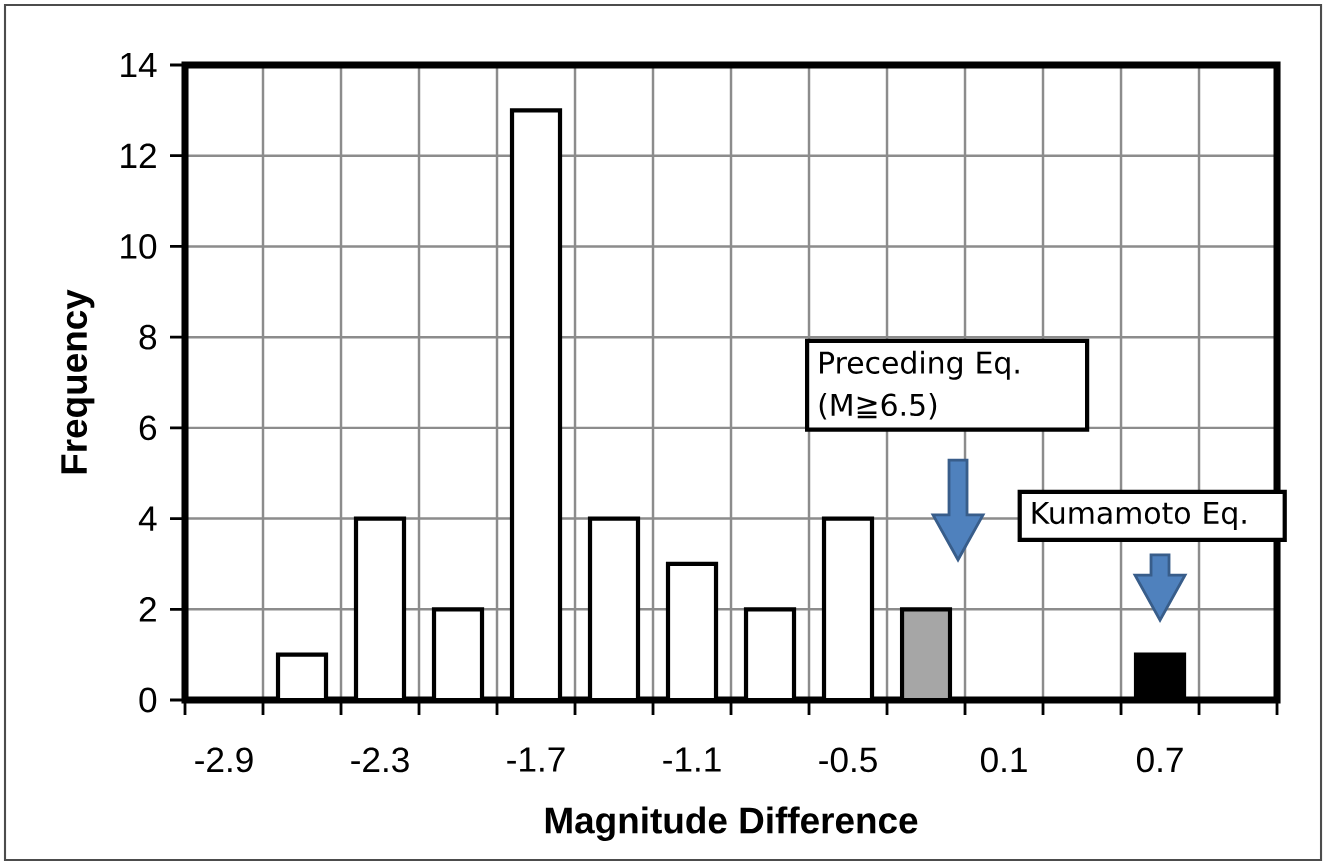 The width and height of the screenshot is (1326, 865). I want to click on x-axis-title: Magnitude Difference, so click(731, 824).